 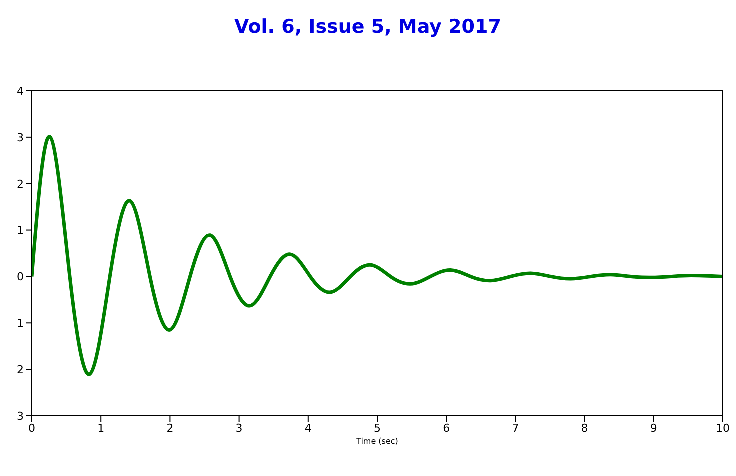 I want to click on x-tick-label: 6, so click(x=446, y=428).